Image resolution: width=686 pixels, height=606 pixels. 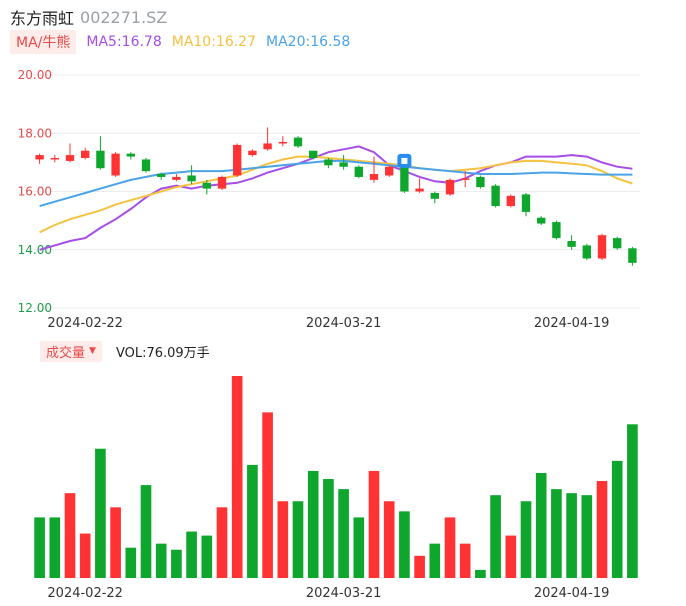 What do you see at coordinates (35, 308) in the screenshot?
I see `y-tick-label: 12.00` at bounding box center [35, 308].